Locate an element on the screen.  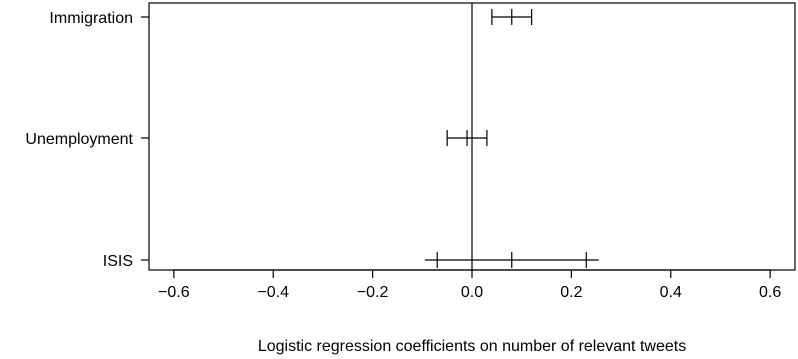
y-axis: Immigration Unemployment ISIS is located at coordinates (87, 140).